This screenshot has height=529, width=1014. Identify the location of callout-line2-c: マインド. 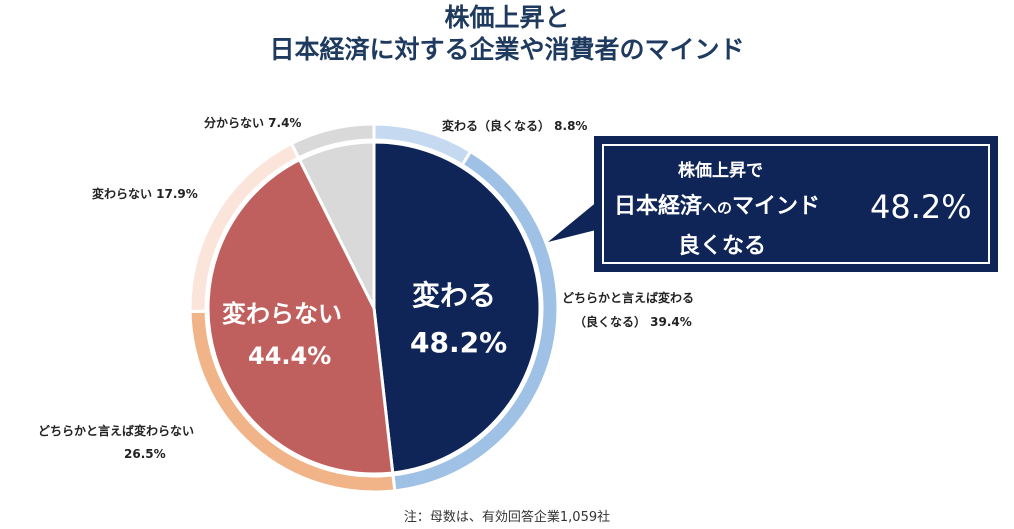
(776, 206).